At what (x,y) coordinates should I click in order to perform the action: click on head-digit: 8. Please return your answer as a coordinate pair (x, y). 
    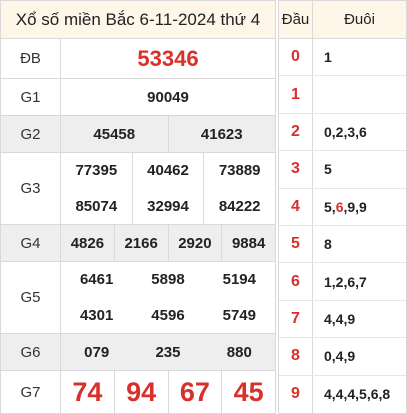
    Looking at the image, I should click on (296, 356).